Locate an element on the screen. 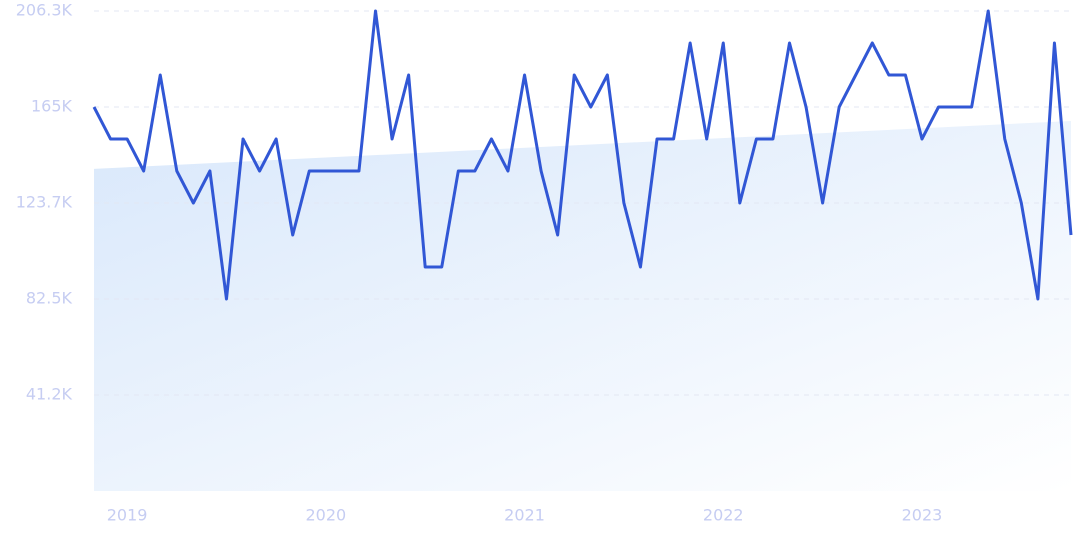 The height and width of the screenshot is (537, 1075). y-tick-label: 123.7K is located at coordinates (44, 202).